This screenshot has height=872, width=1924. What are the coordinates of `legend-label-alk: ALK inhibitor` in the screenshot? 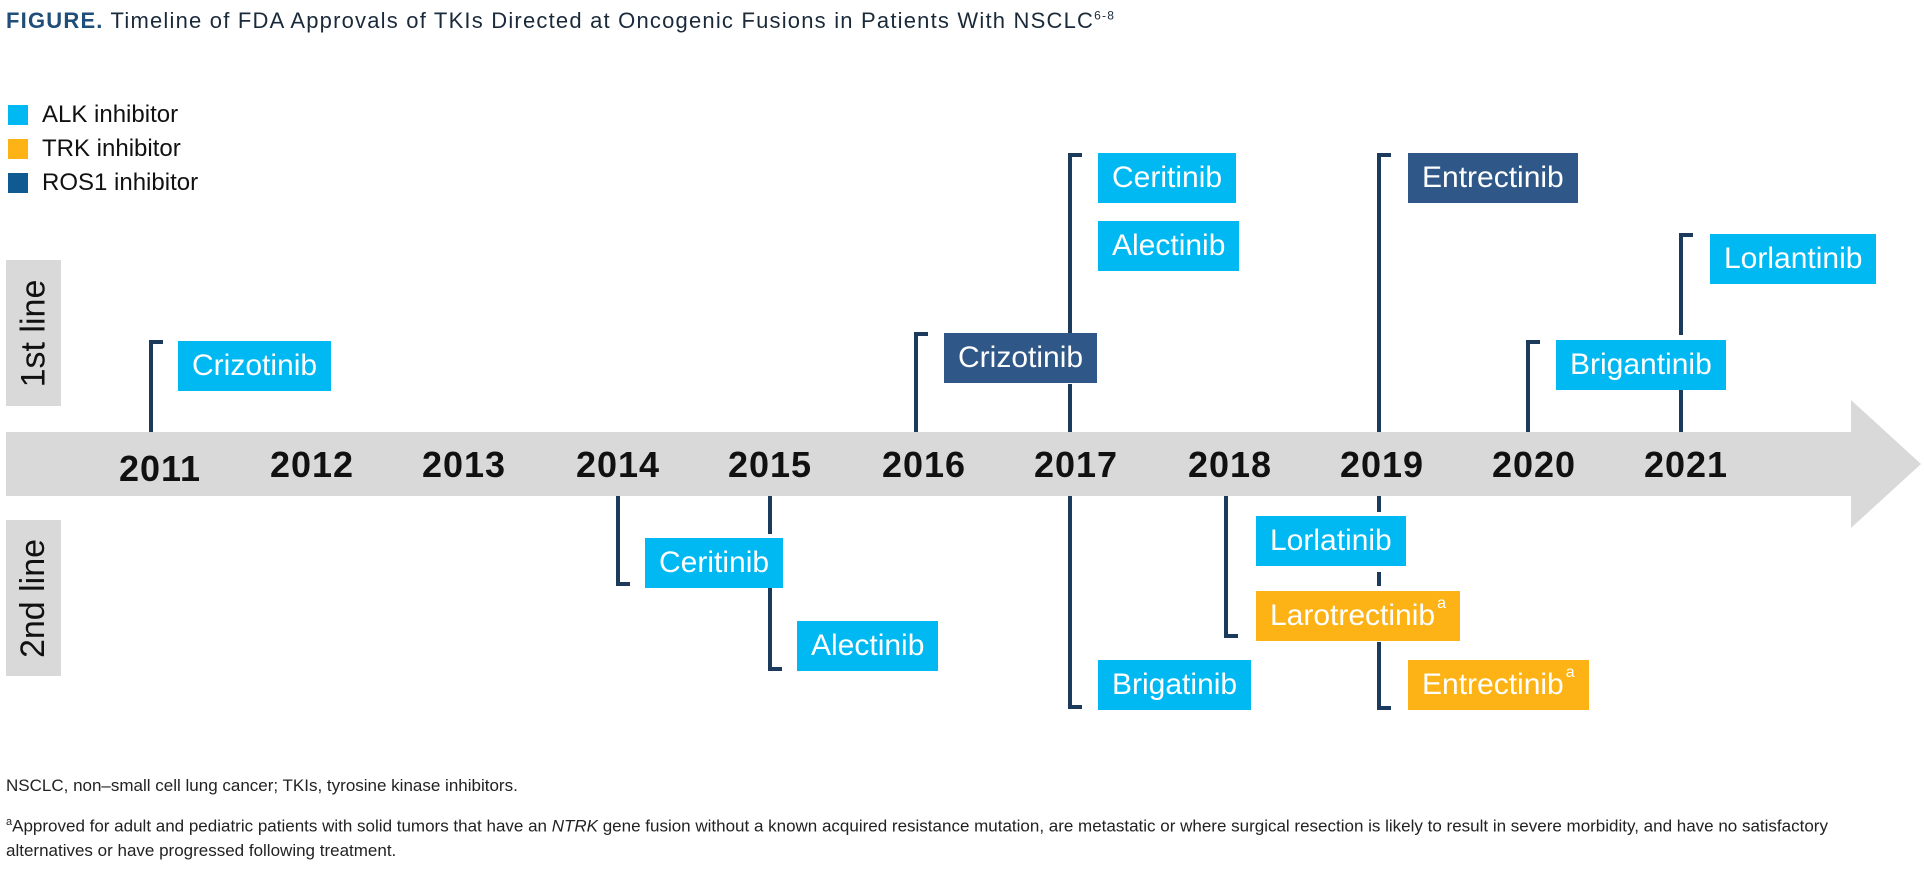 It's located at (110, 114).